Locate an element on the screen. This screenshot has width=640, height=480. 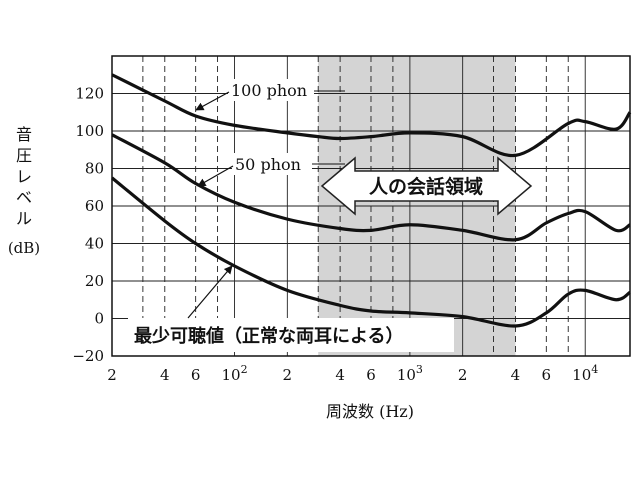
y-tick-label: 20 is located at coordinates (94, 281).